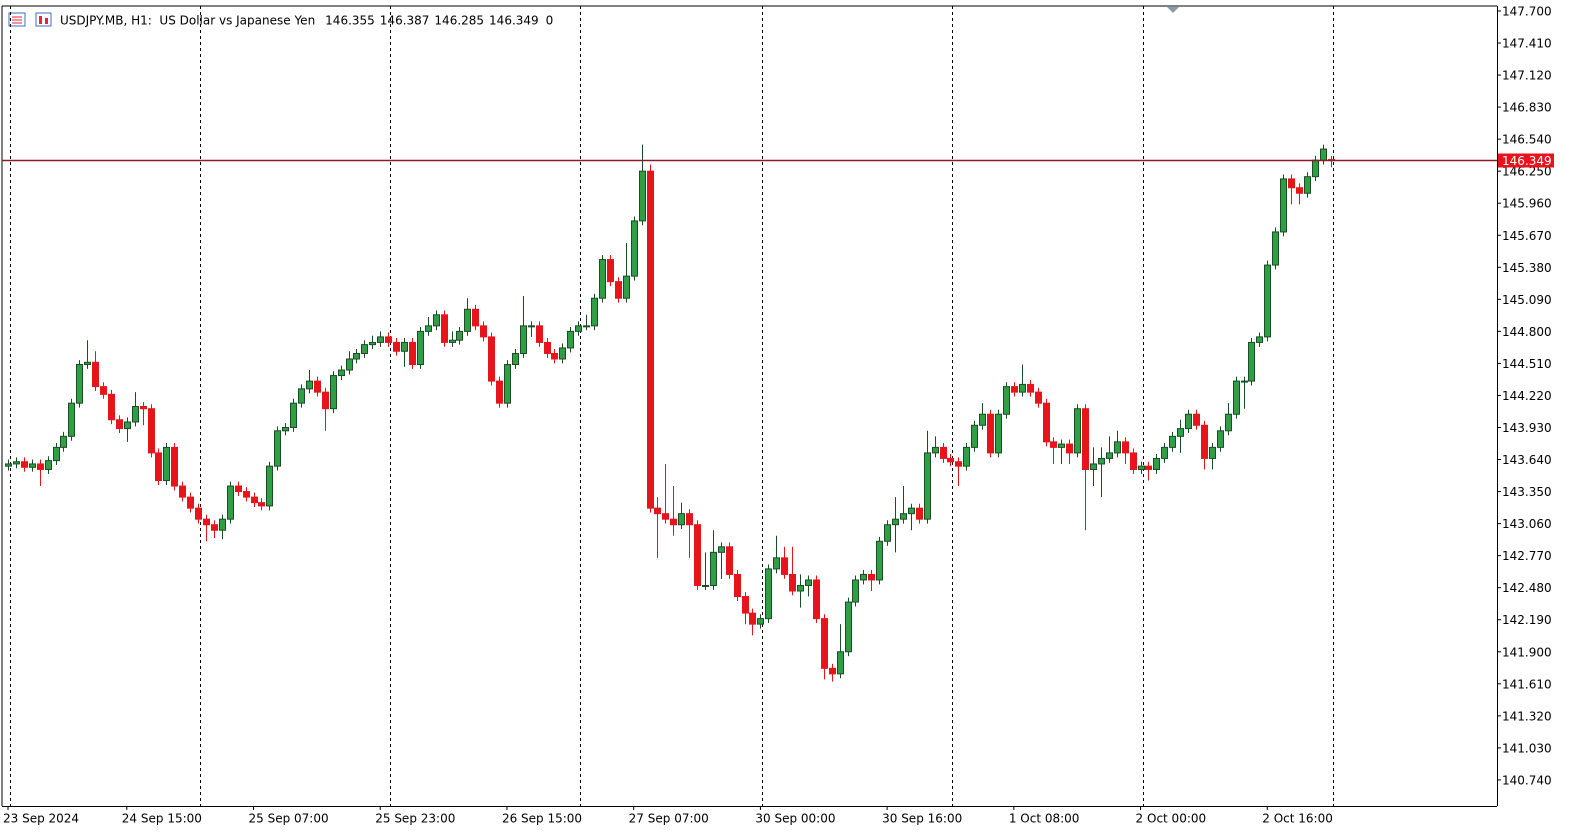 Image resolution: width=1585 pixels, height=838 pixels. Describe the element at coordinates (1527, 161) in the screenshot. I see `price-label: 146.349` at that location.